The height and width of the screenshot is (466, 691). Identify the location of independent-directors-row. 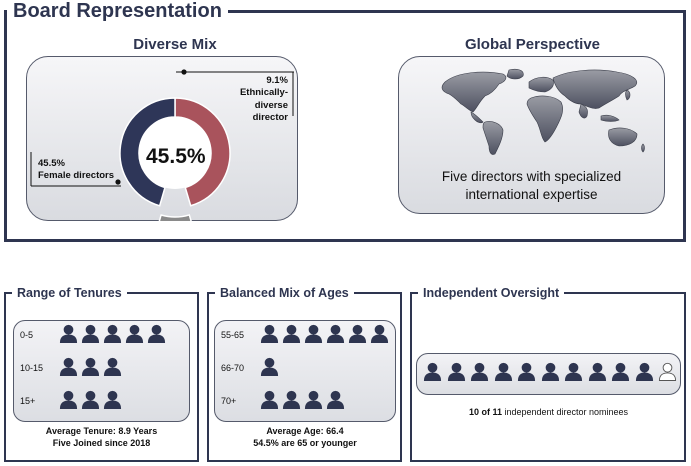
(550, 371).